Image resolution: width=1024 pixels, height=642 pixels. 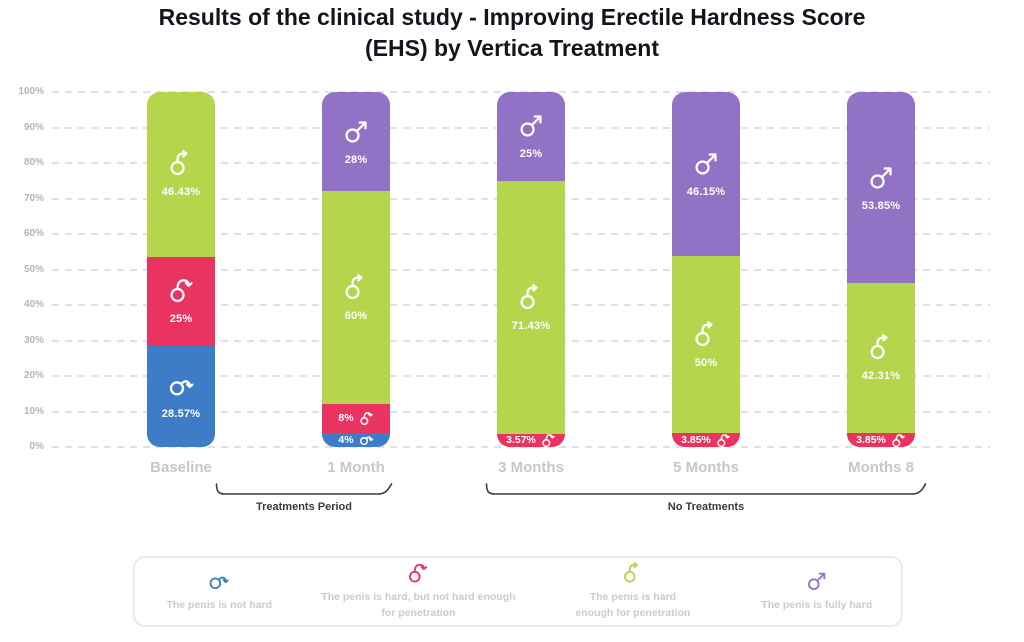 I want to click on segment-fully-hard: 46.15%, so click(x=706, y=174).